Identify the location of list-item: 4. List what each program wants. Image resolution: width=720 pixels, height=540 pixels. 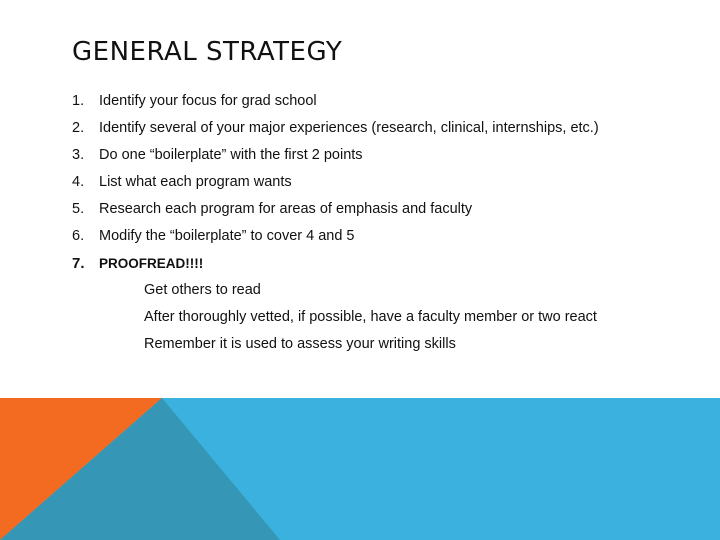
(334, 182).